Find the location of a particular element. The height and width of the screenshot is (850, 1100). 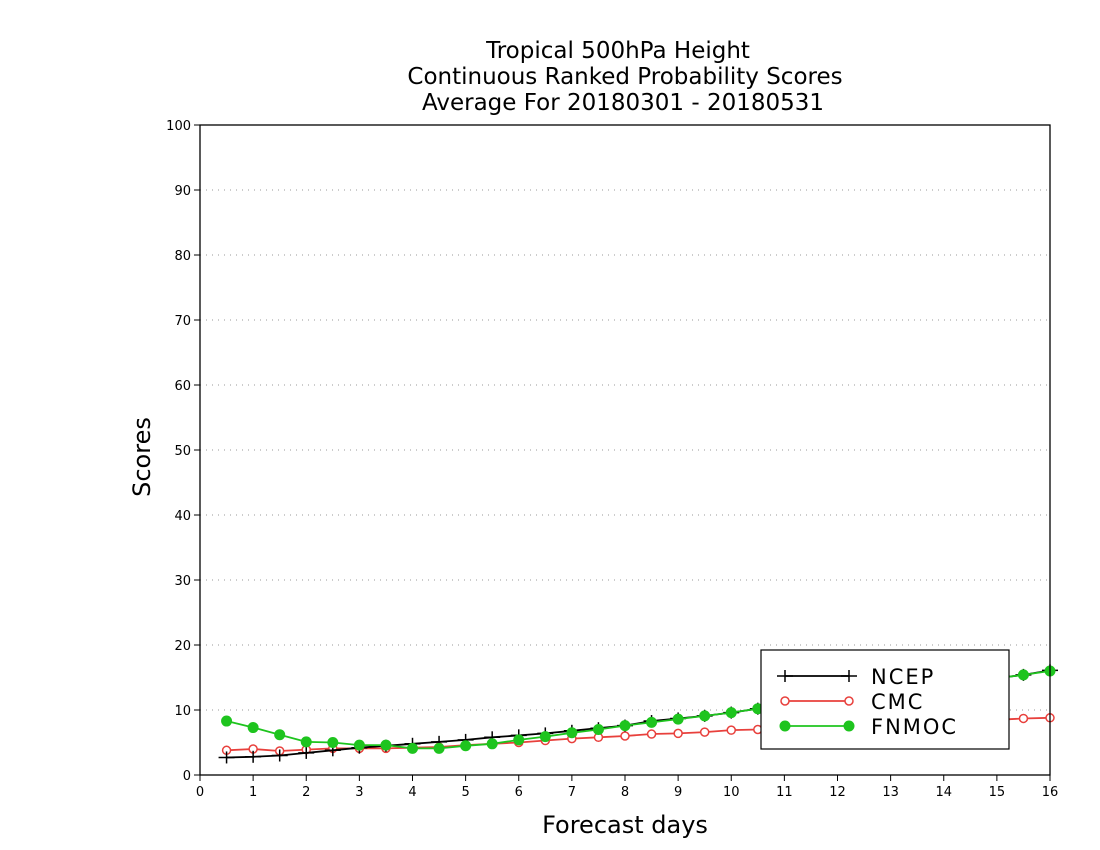

legend-marker-right-ncep is located at coordinates (849, 676).